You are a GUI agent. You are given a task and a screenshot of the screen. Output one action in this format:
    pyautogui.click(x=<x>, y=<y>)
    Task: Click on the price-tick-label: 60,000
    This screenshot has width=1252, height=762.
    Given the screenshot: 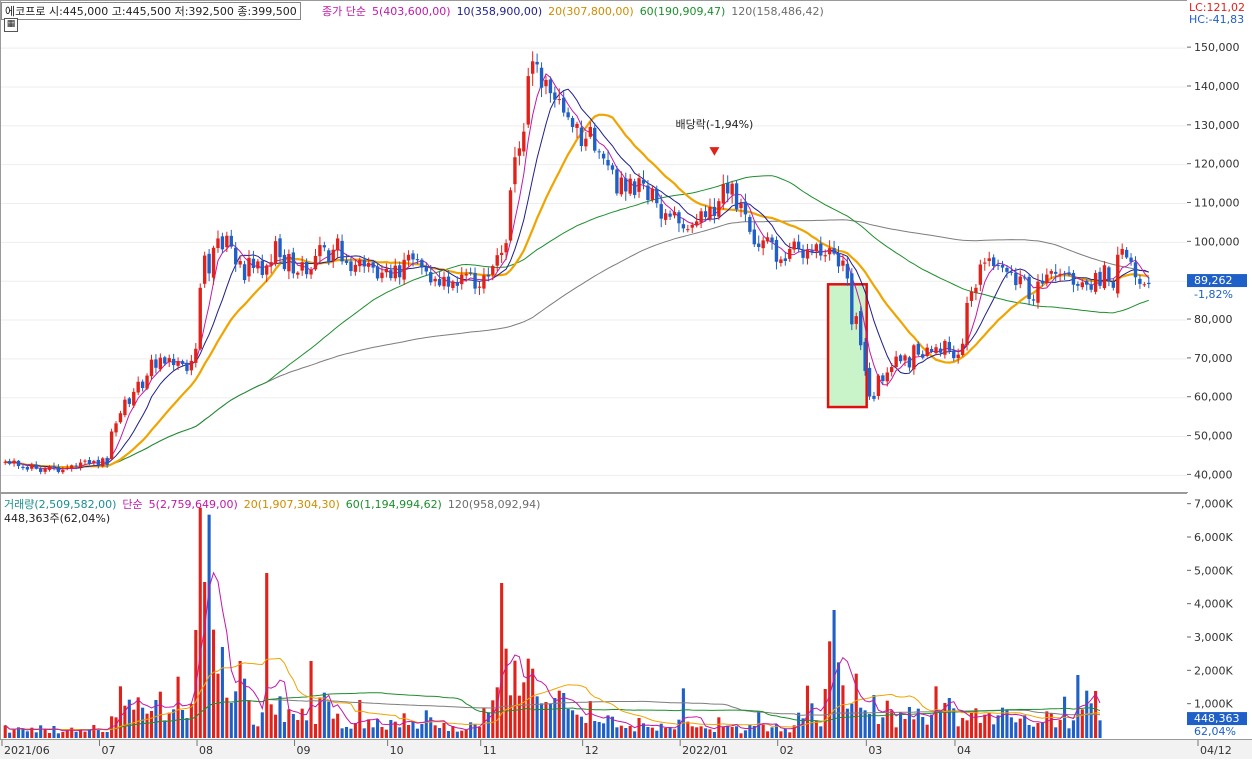 What is the action you would take?
    pyautogui.click(x=1213, y=397)
    